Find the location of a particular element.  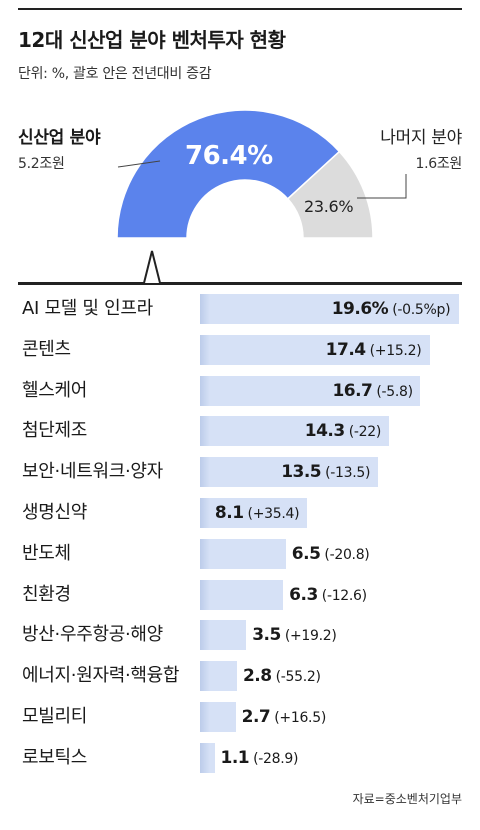

bar-value: 2.7 is located at coordinates (256, 717).